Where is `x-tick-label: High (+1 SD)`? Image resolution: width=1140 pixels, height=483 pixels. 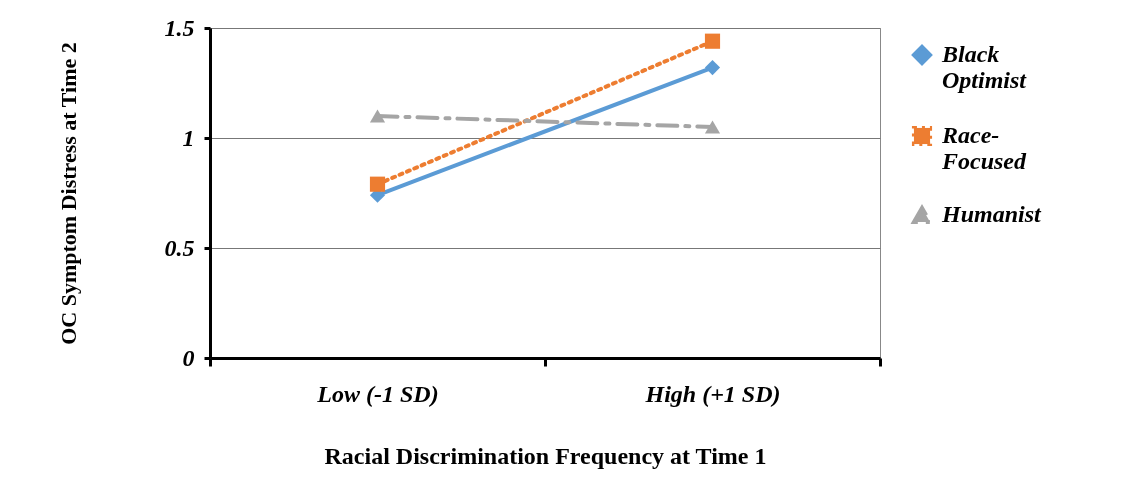 x-tick-label: High (+1 SD) is located at coordinates (712, 393).